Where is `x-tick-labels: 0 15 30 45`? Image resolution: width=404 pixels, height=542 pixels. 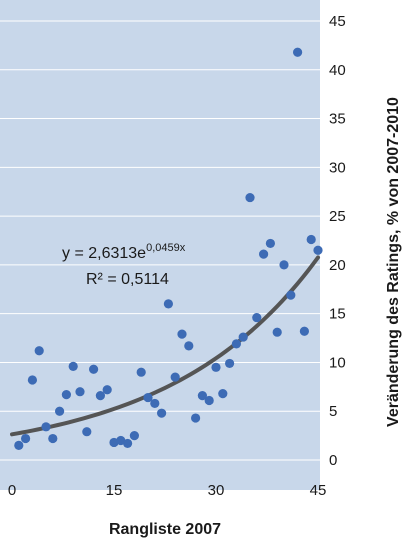 x-tick-labels: 0 15 30 45 is located at coordinates (167, 490).